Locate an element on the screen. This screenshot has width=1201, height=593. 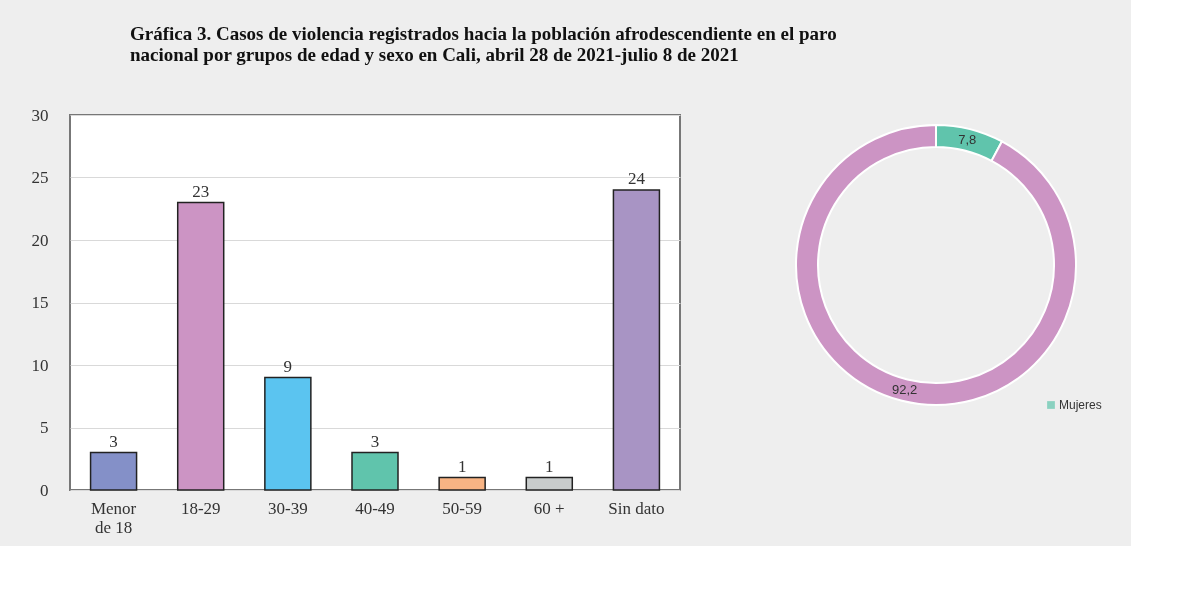
y-tick-label: 10 is located at coordinates (40, 365).